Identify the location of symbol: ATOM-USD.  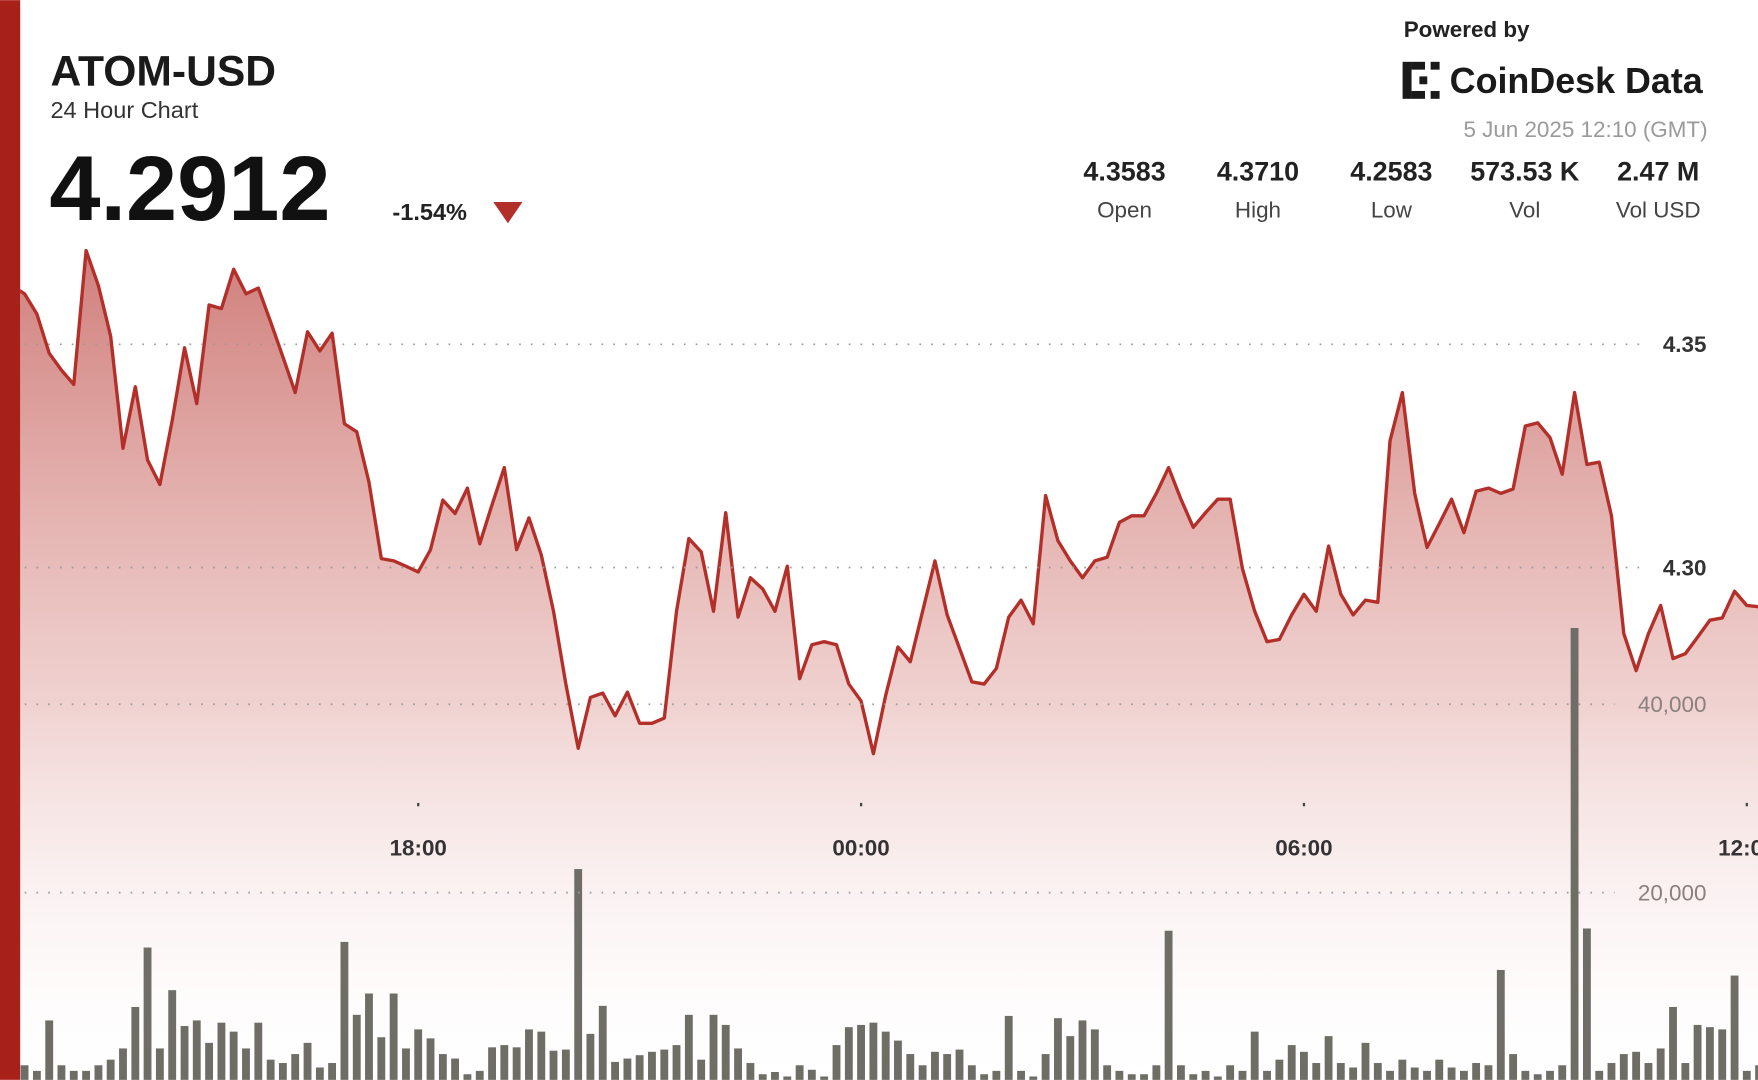
(163, 71).